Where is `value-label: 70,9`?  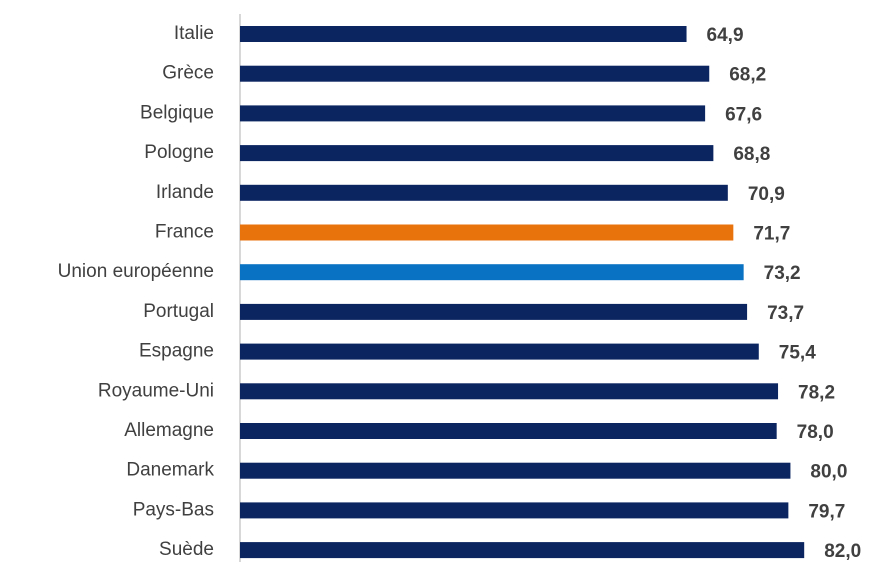 value-label: 70,9 is located at coordinates (766, 194).